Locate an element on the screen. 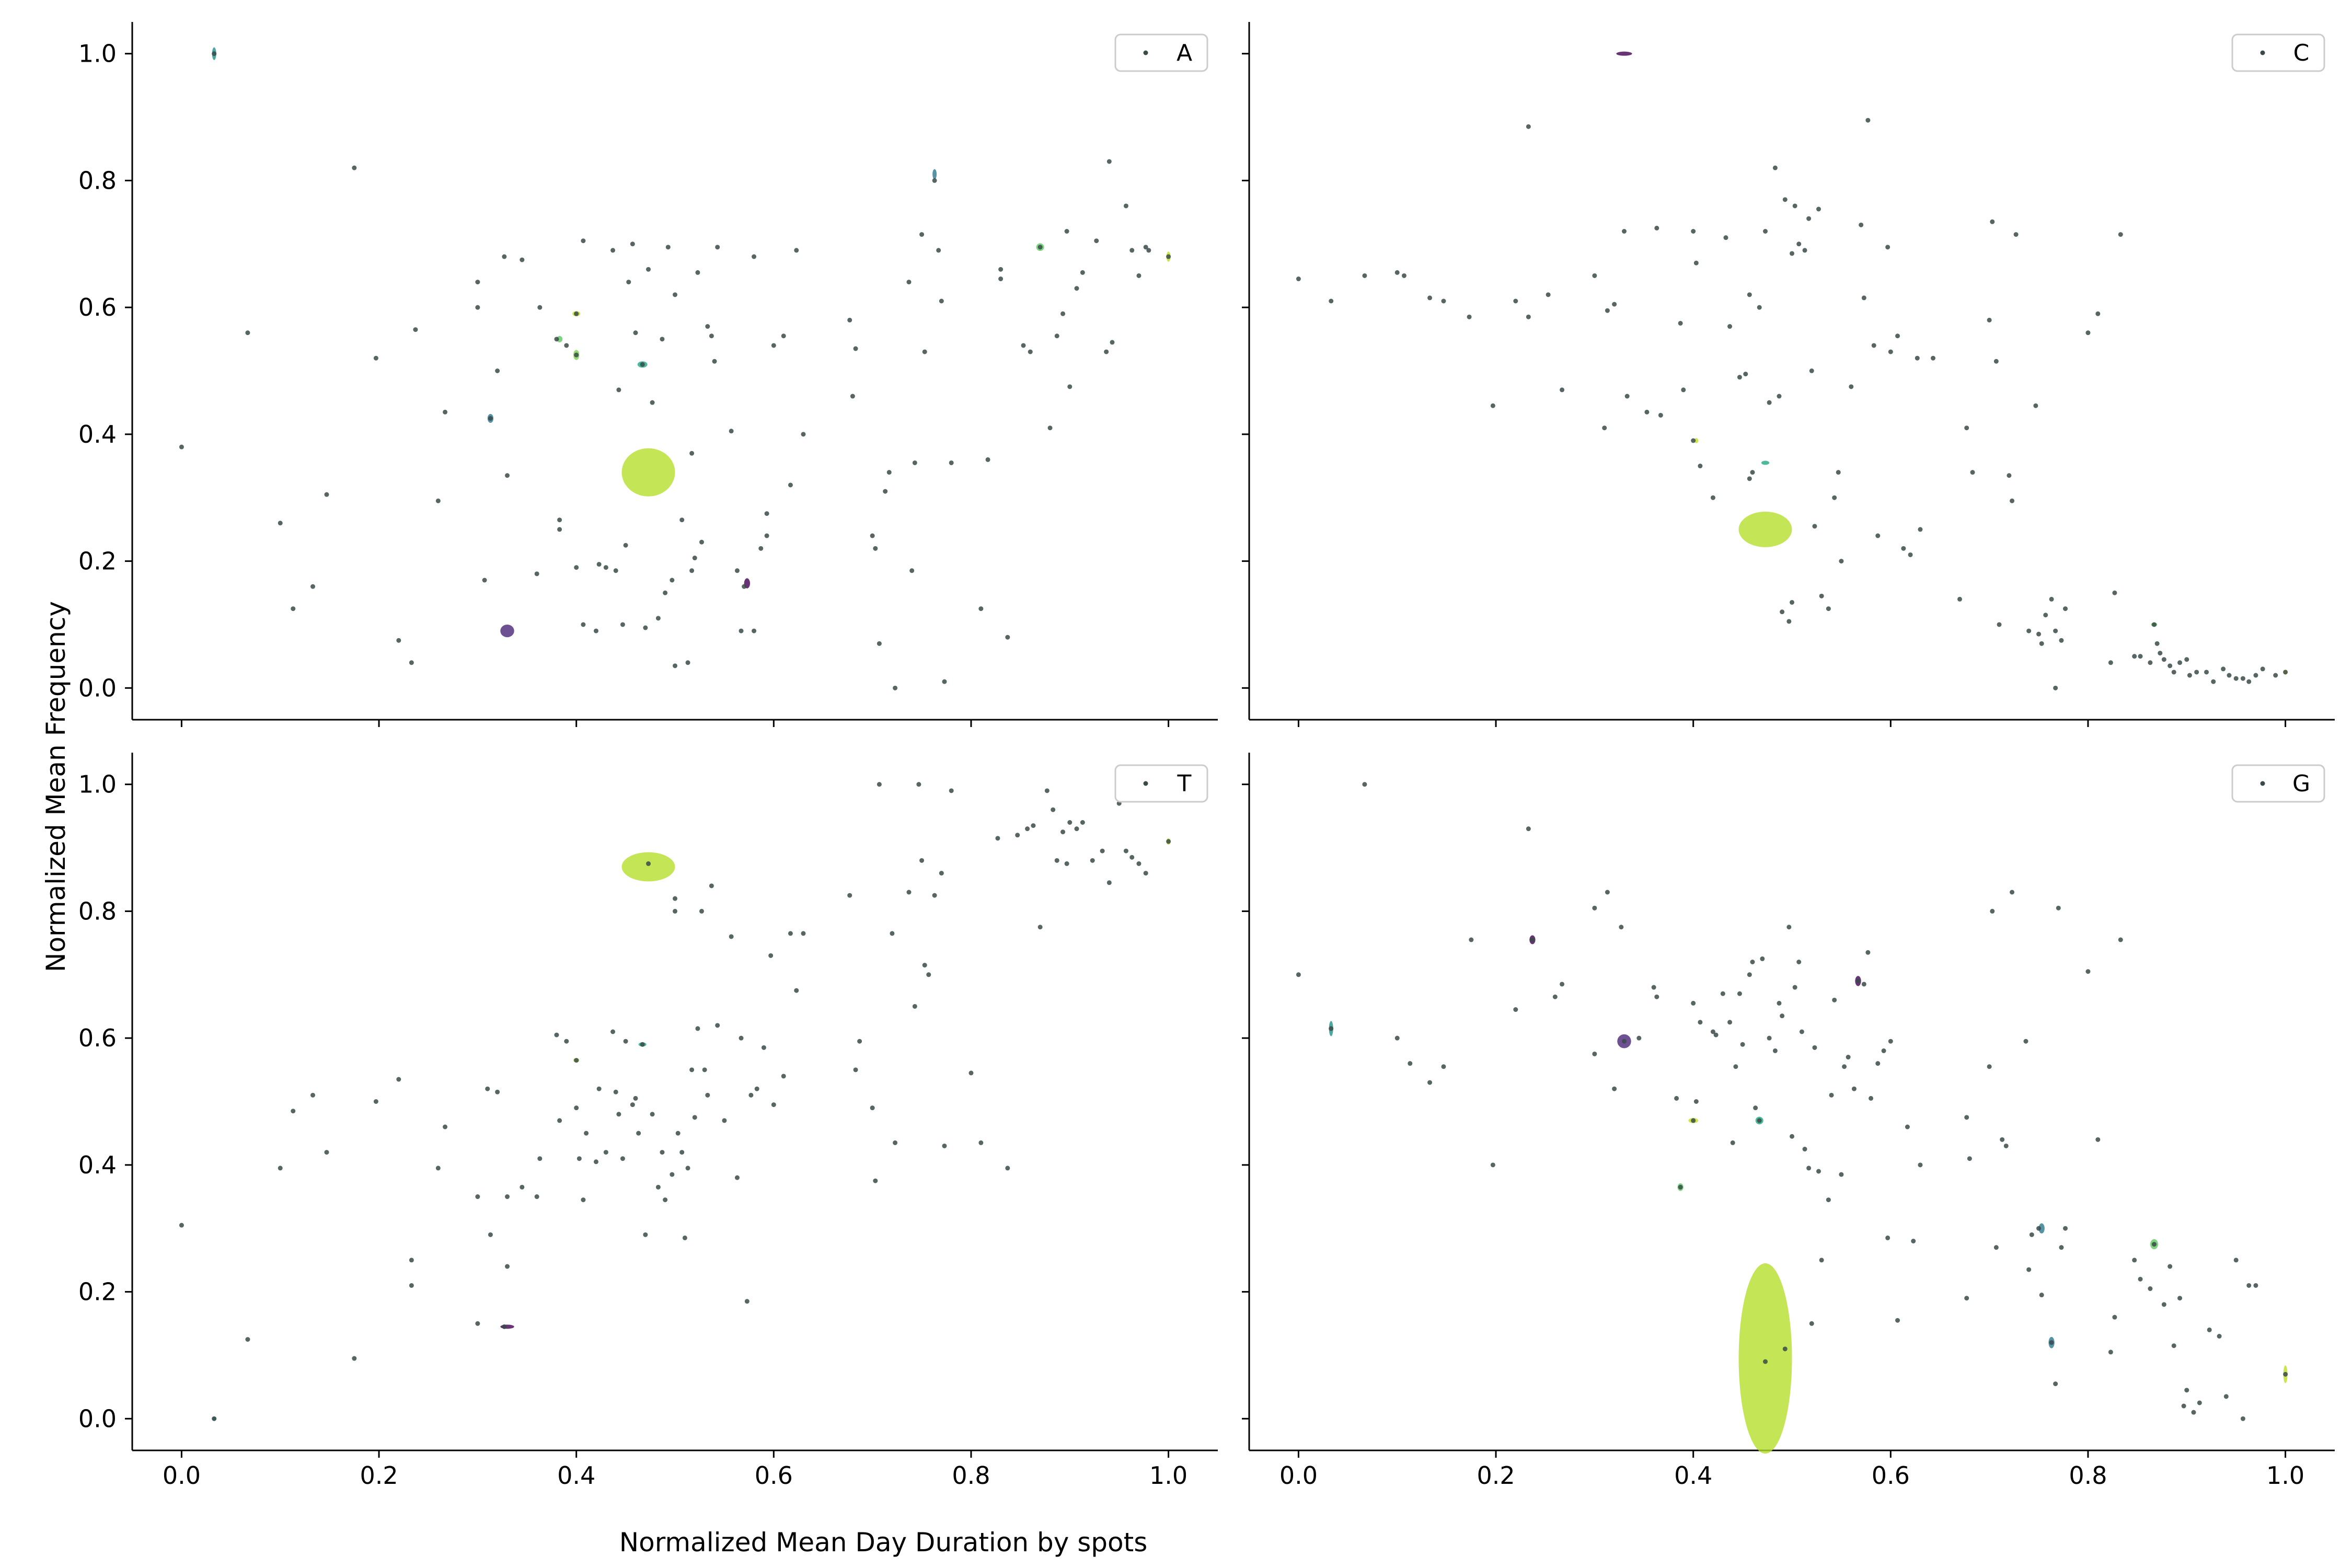 The image size is (2352, 1568). x-tick-label: 0.8 is located at coordinates (971, 1475).